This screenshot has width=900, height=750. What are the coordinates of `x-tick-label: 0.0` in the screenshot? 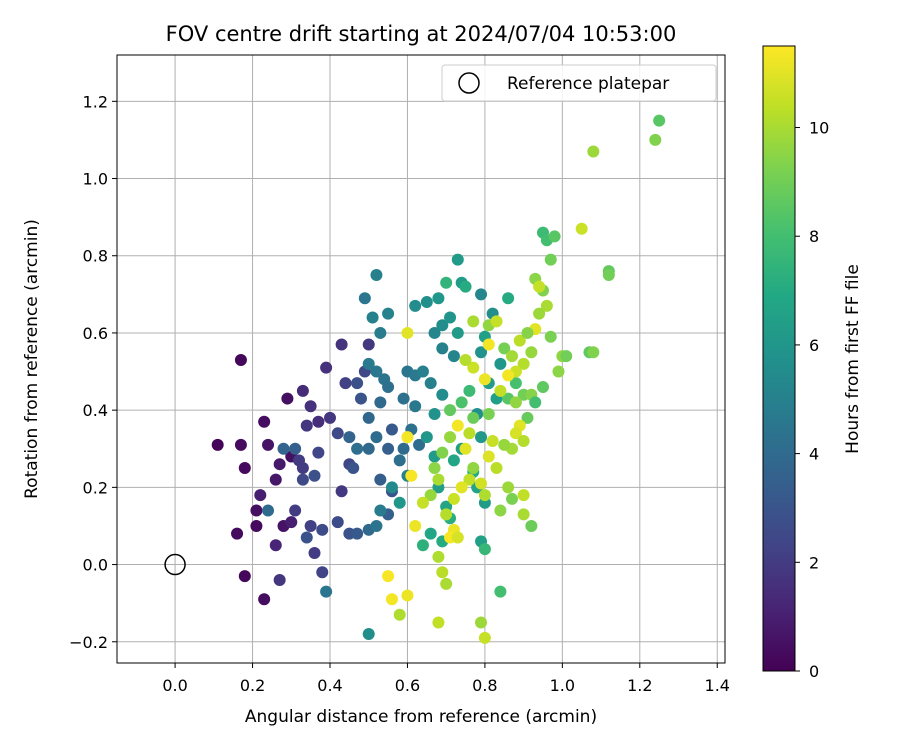 It's located at (174, 685).